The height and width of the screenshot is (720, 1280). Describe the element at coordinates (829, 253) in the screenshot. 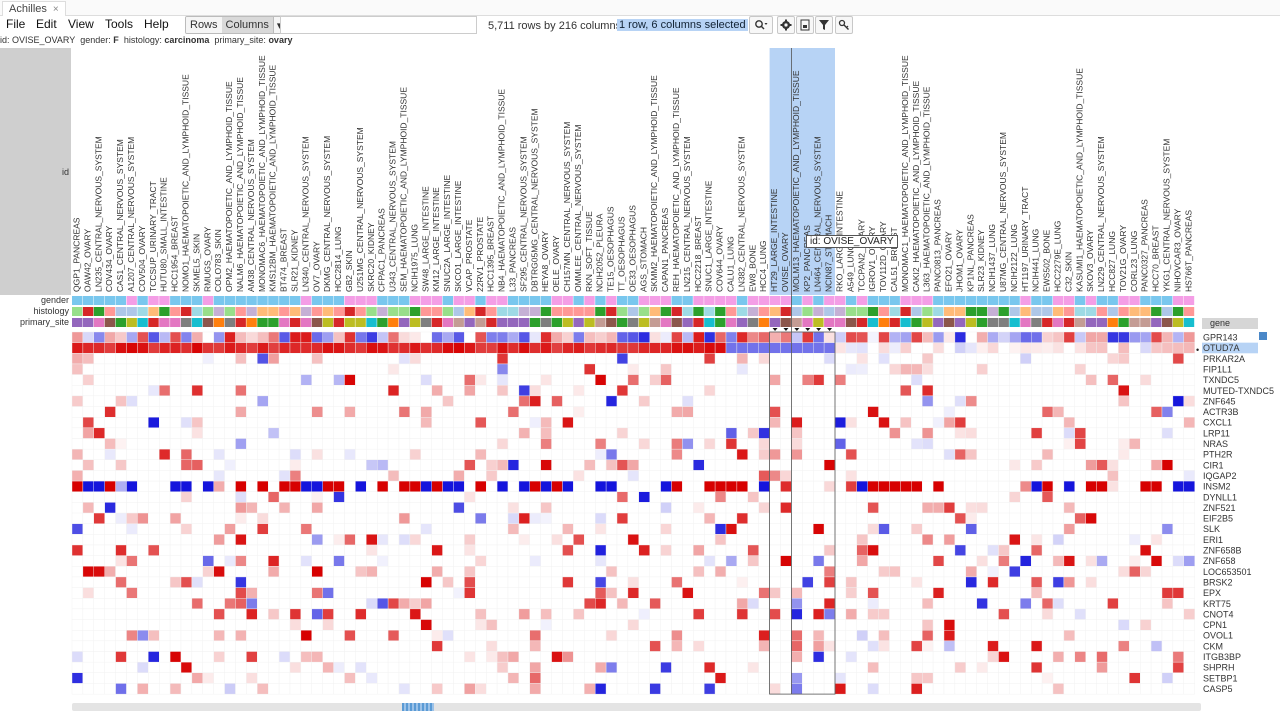

I see `column-label: NCIN87_STOMACH` at that location.